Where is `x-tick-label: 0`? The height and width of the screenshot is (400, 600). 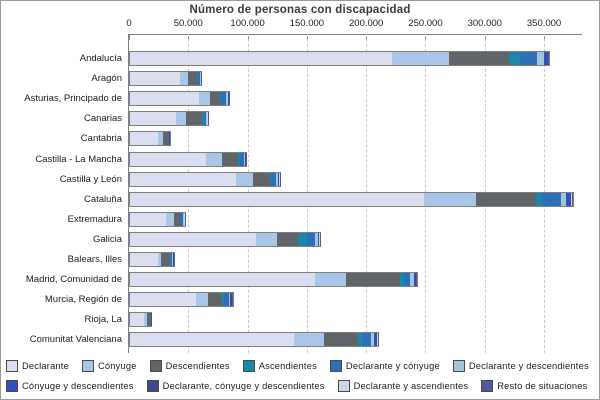
x-tick-label: 0 is located at coordinates (129, 23).